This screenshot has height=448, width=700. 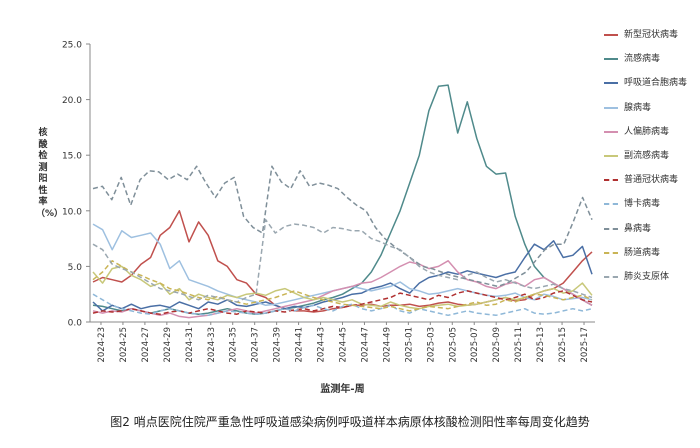 What do you see at coordinates (50, 173) in the screenshot?
I see `y-axis-title: 核酸检测阳性率（%）` at bounding box center [50, 173].